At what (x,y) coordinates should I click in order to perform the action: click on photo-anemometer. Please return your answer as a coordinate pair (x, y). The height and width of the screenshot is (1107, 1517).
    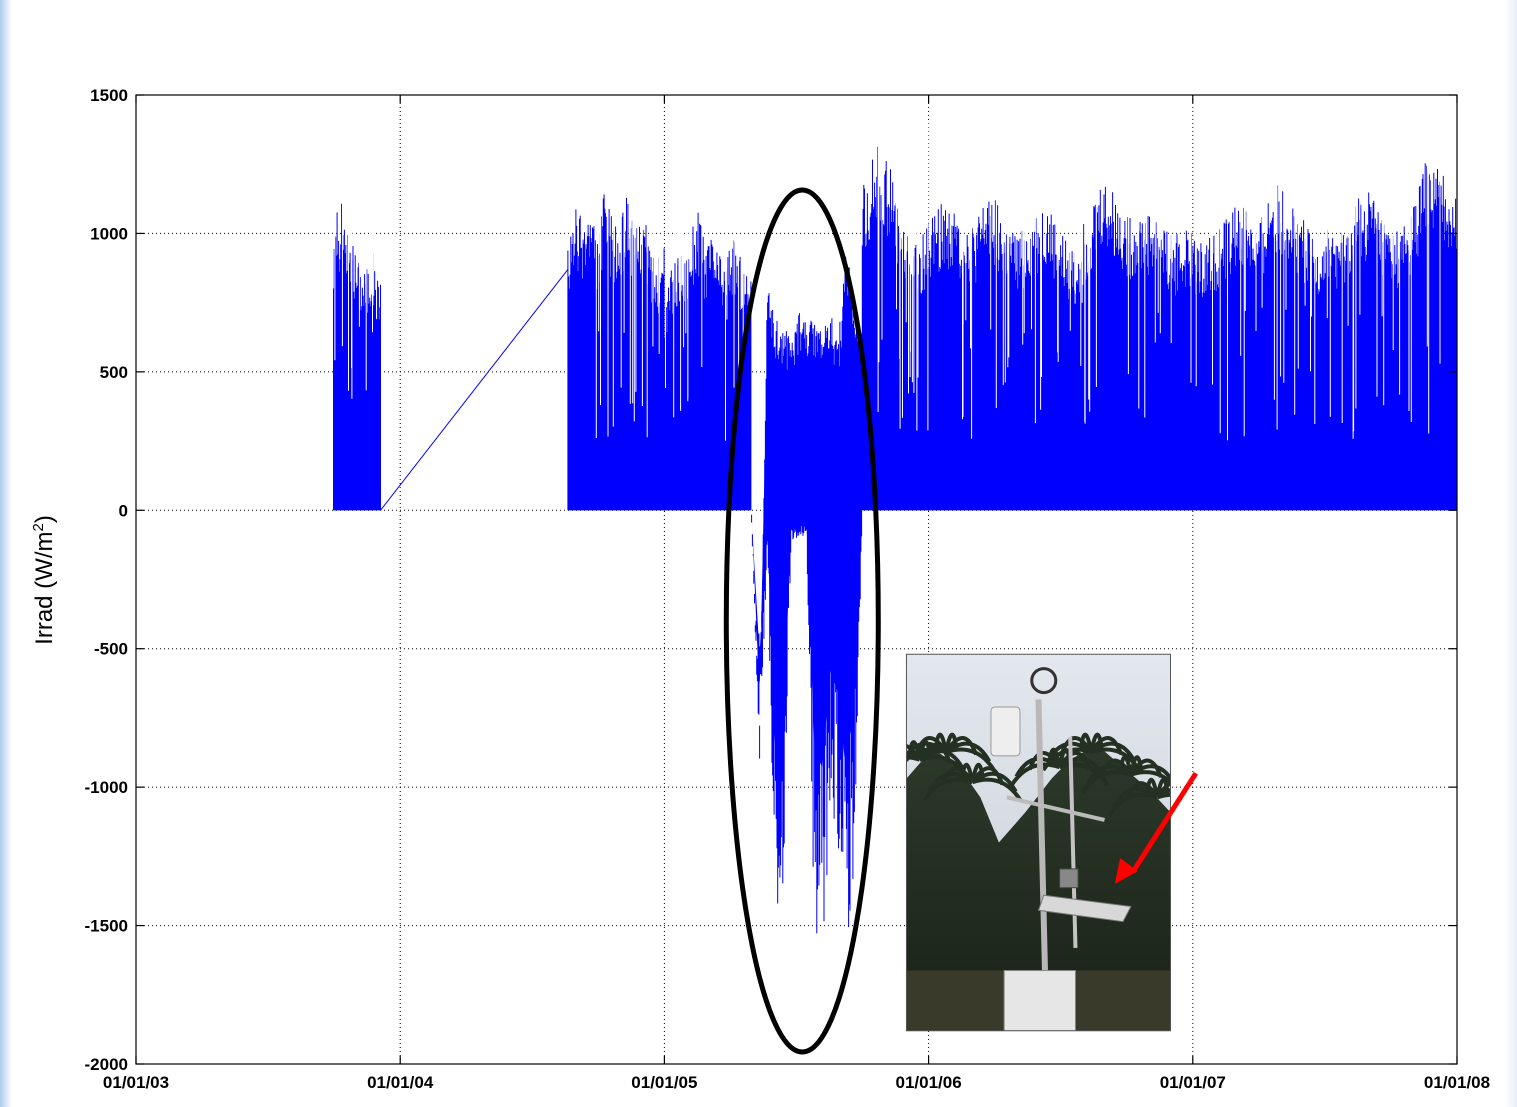
    Looking at the image, I should click on (1044, 681).